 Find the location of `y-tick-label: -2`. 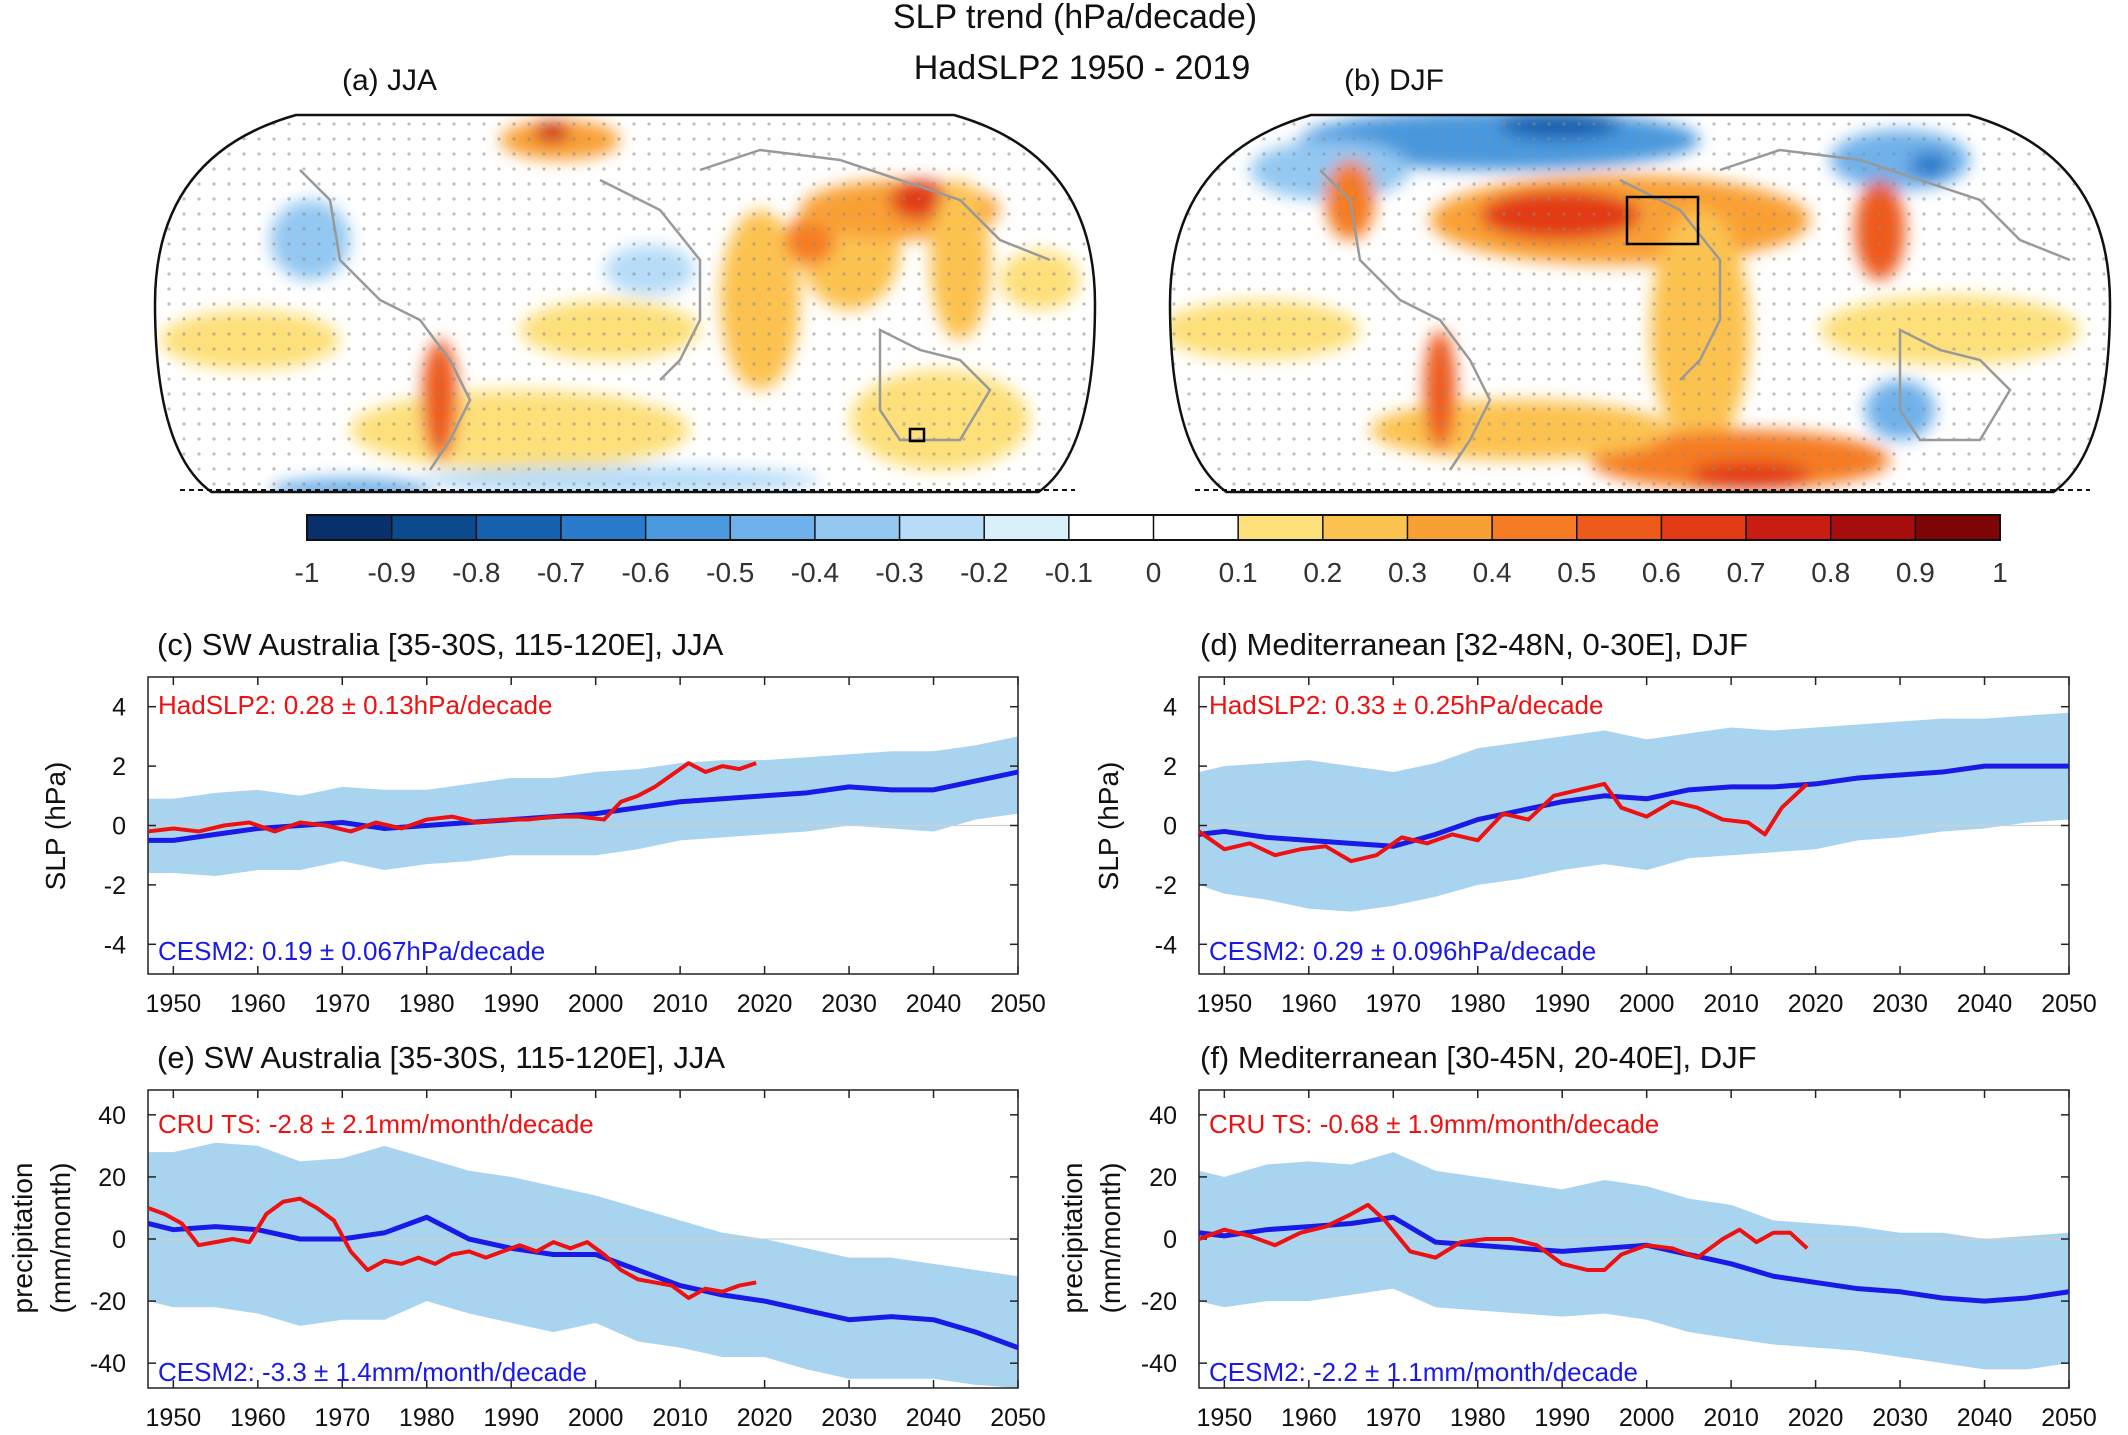

y-tick-label: -2 is located at coordinates (1166, 886).